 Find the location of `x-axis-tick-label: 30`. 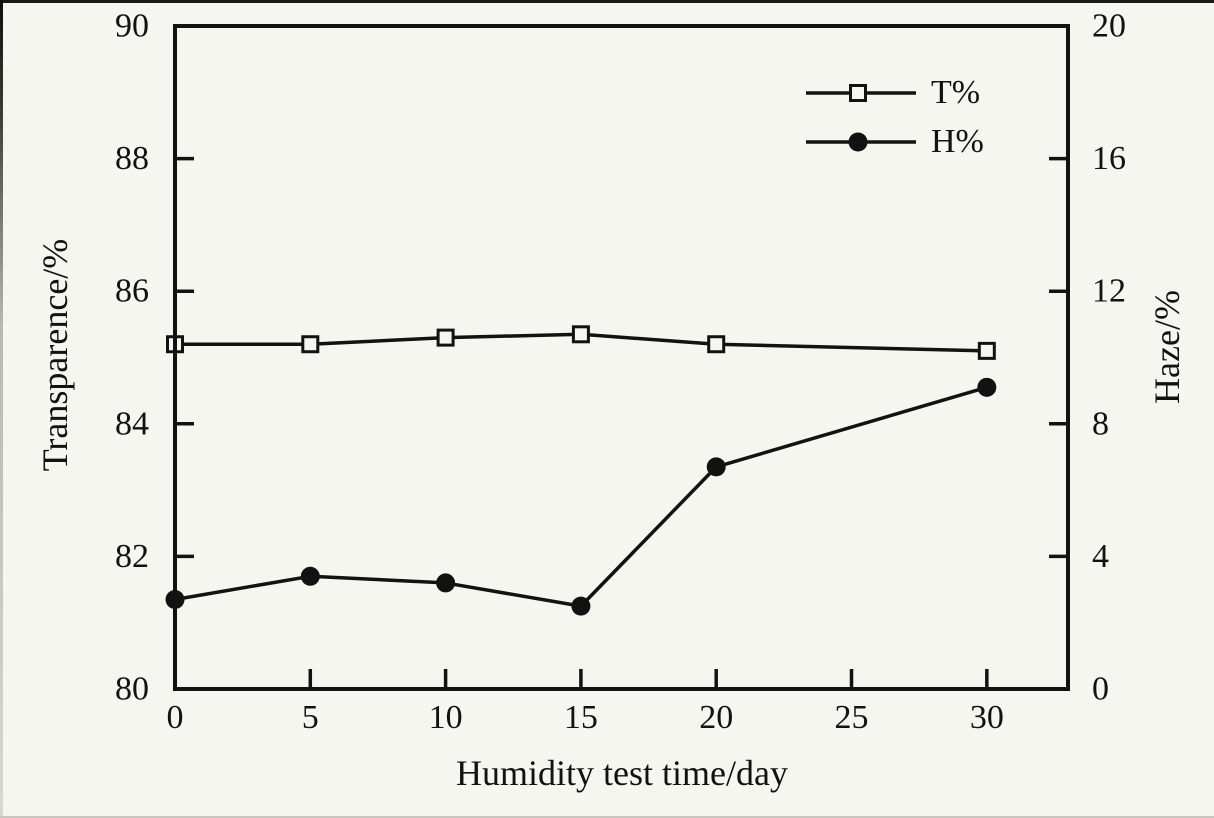

x-axis-tick-label: 30 is located at coordinates (987, 717).